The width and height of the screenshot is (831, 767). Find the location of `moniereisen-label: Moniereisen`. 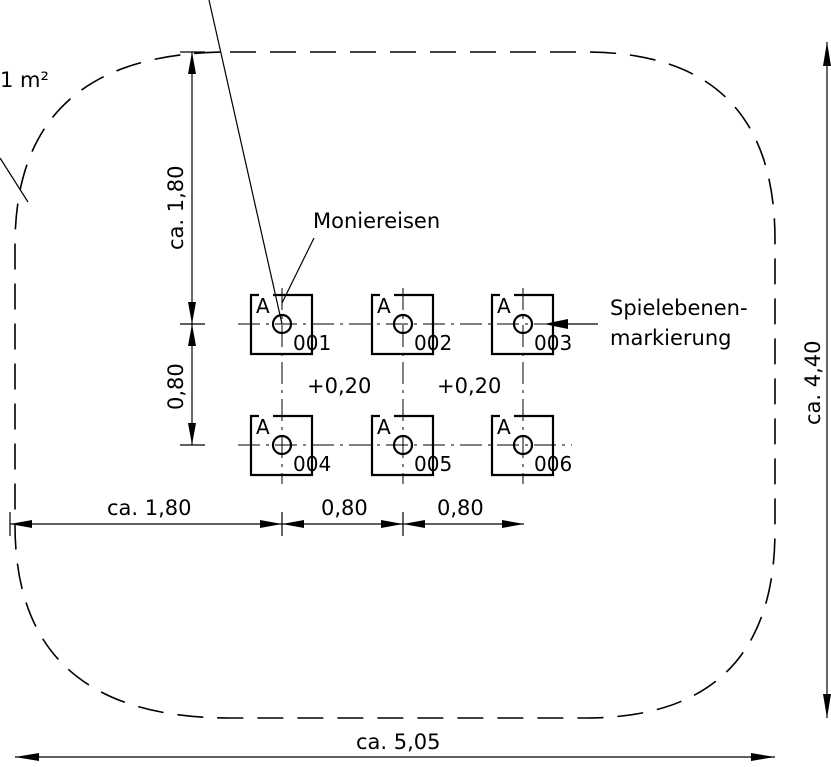

moniereisen-label: Moniereisen is located at coordinates (376, 221).